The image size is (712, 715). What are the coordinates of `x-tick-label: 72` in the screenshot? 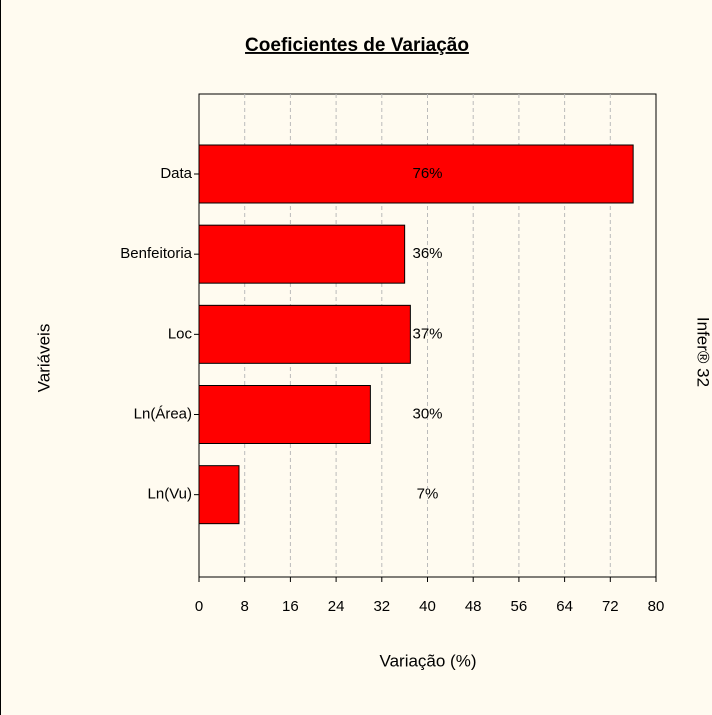 It's located at (610, 606).